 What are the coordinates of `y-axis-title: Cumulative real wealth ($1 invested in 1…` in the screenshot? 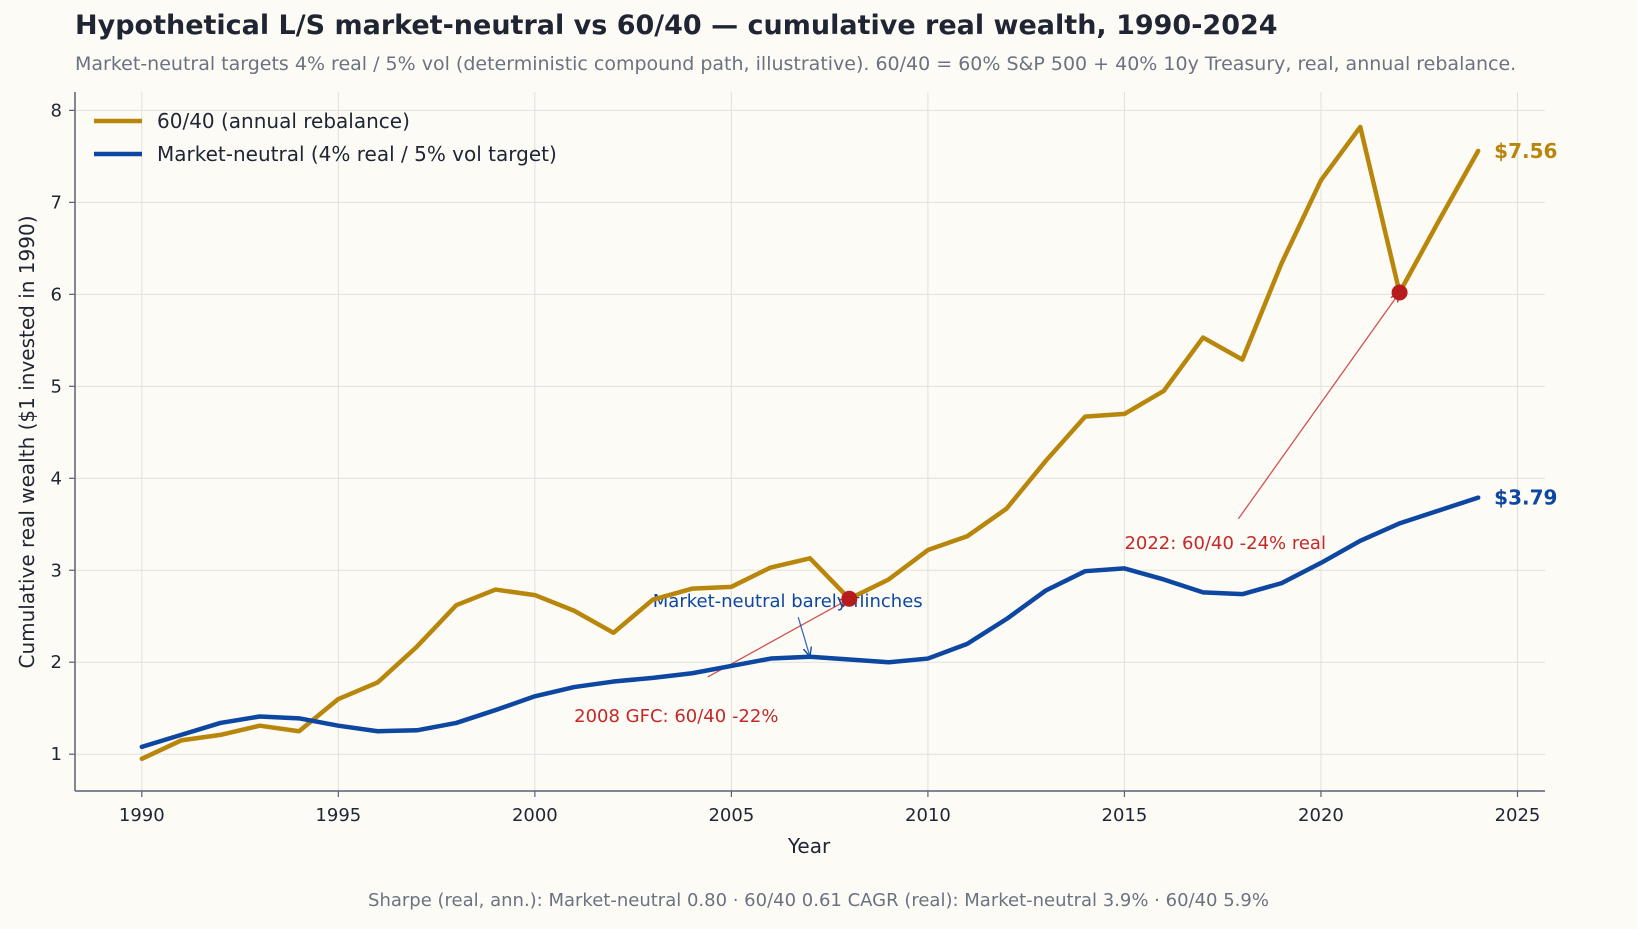 It's located at (27, 441).